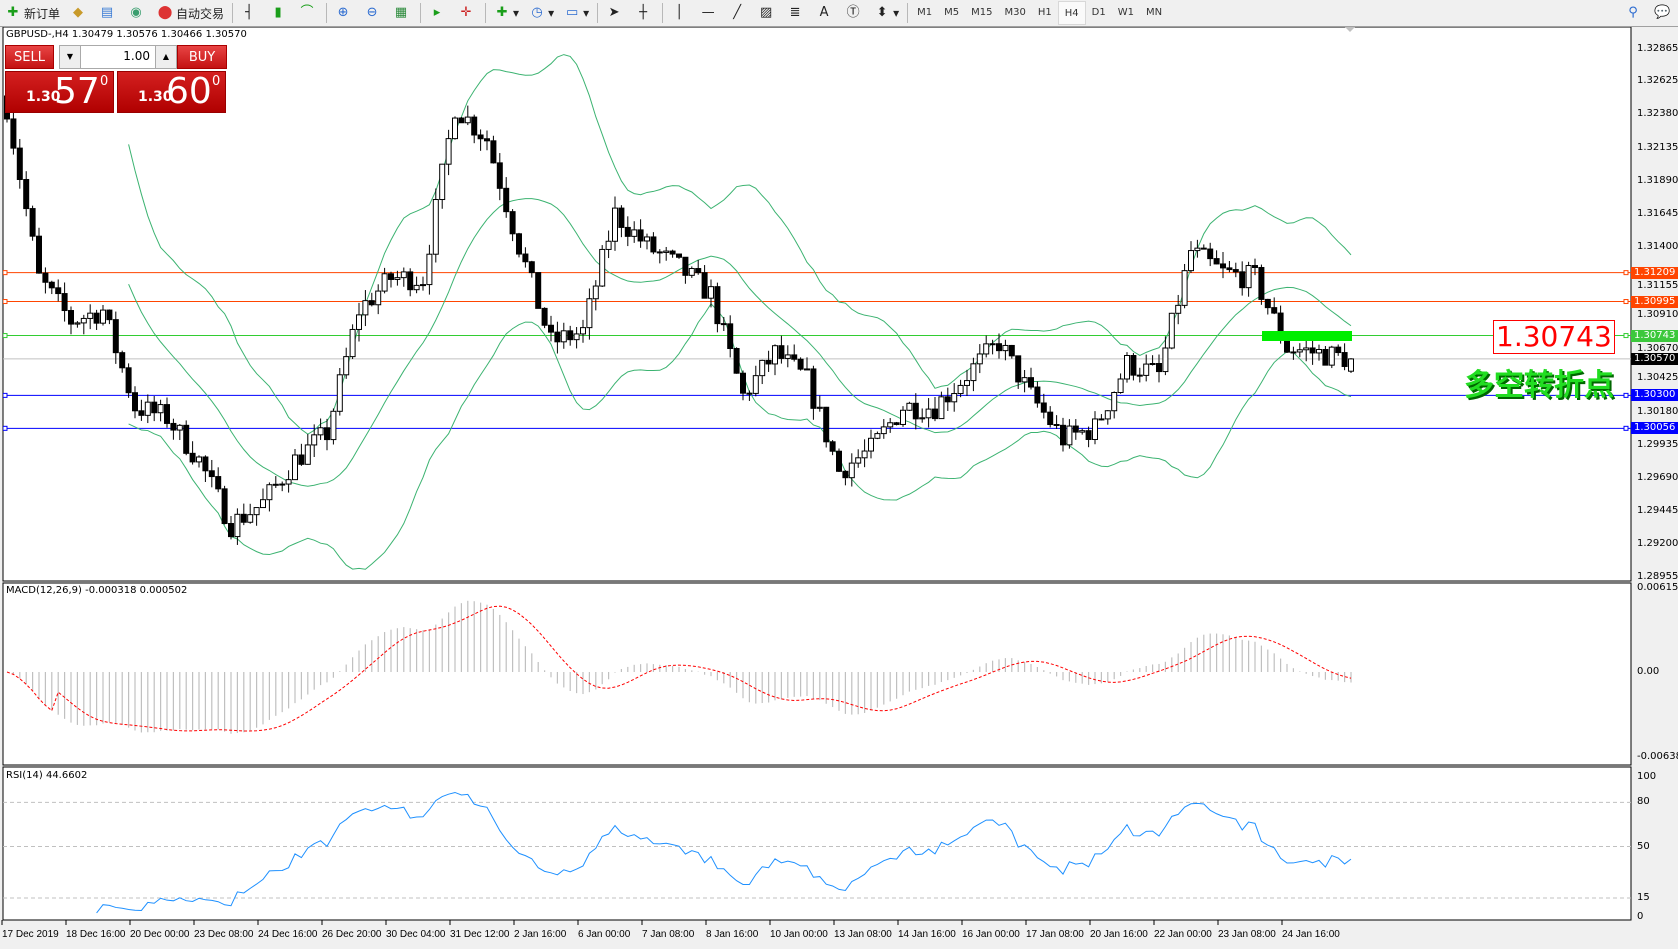  I want to click on lot-decrease-button: ▼, so click(70, 57).